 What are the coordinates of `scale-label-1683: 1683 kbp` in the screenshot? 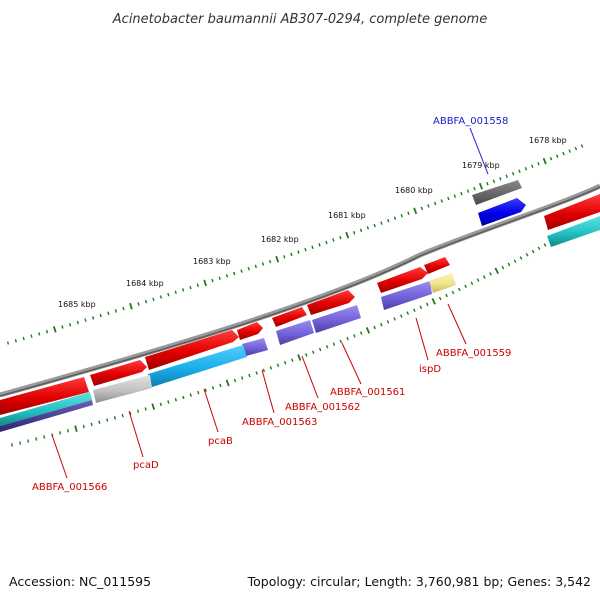 It's located at (212, 261).